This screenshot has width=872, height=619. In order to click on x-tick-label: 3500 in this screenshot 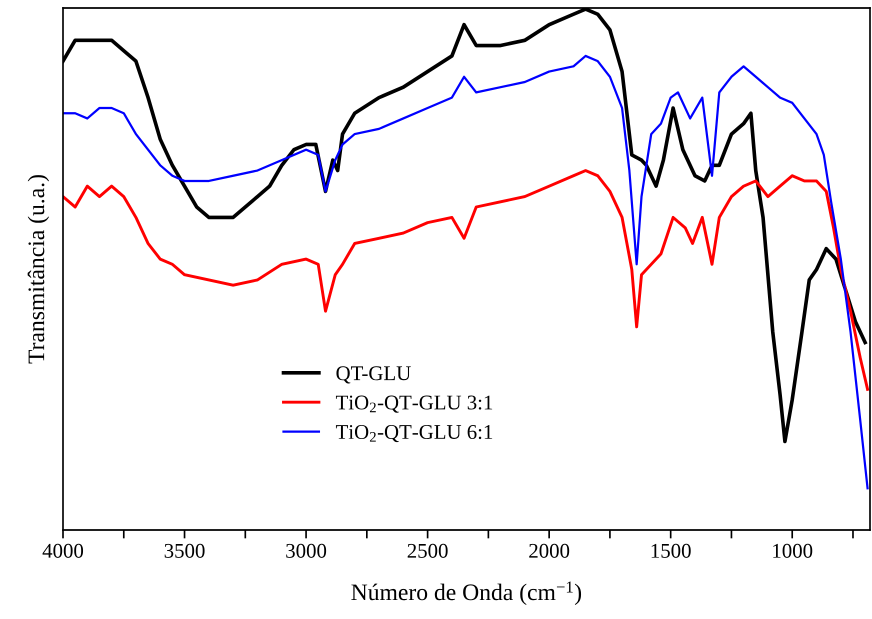, I will do `click(184, 551)`.